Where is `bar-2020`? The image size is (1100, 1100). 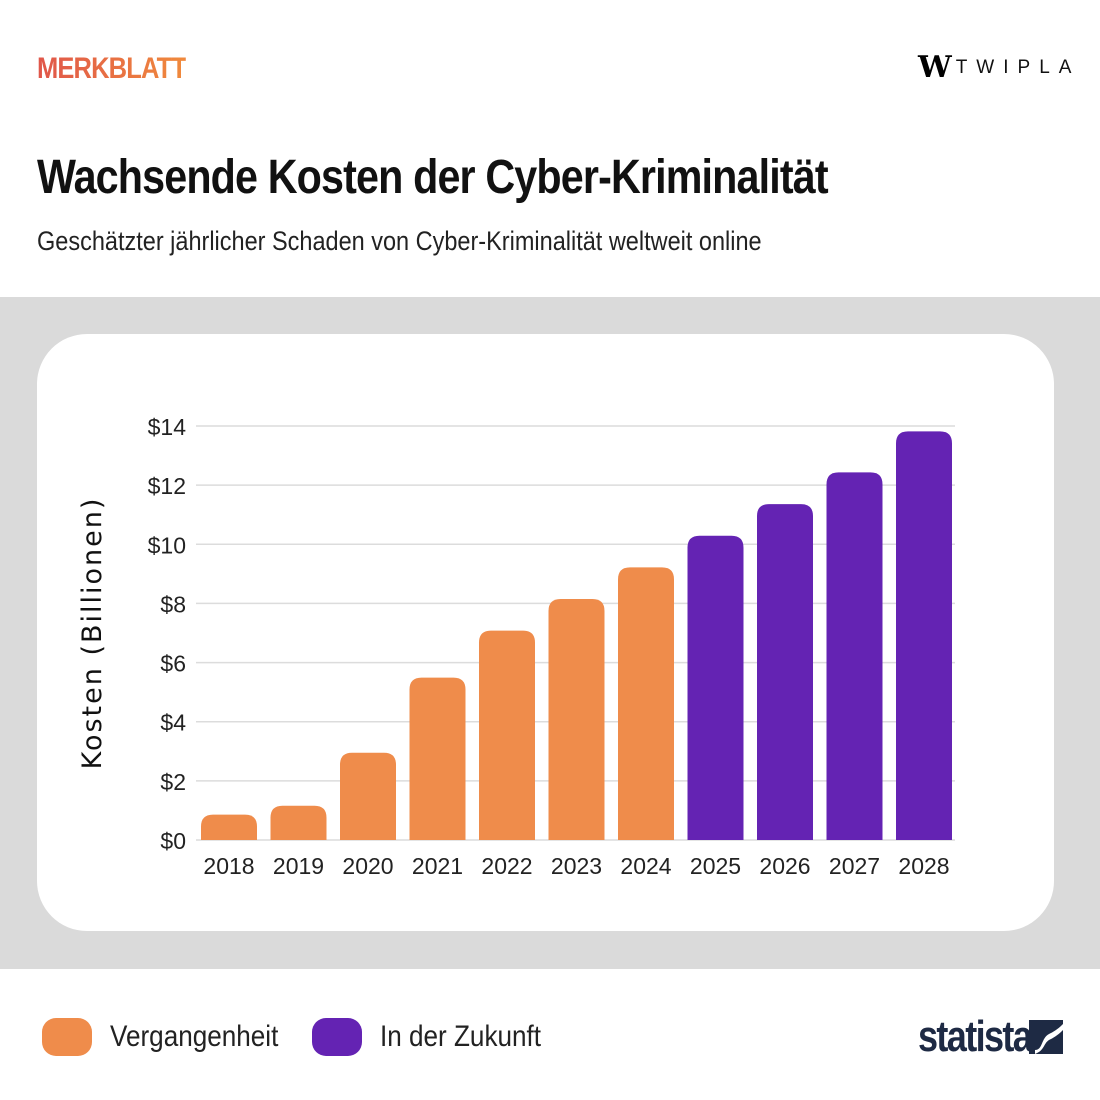 bar-2020 is located at coordinates (368, 796).